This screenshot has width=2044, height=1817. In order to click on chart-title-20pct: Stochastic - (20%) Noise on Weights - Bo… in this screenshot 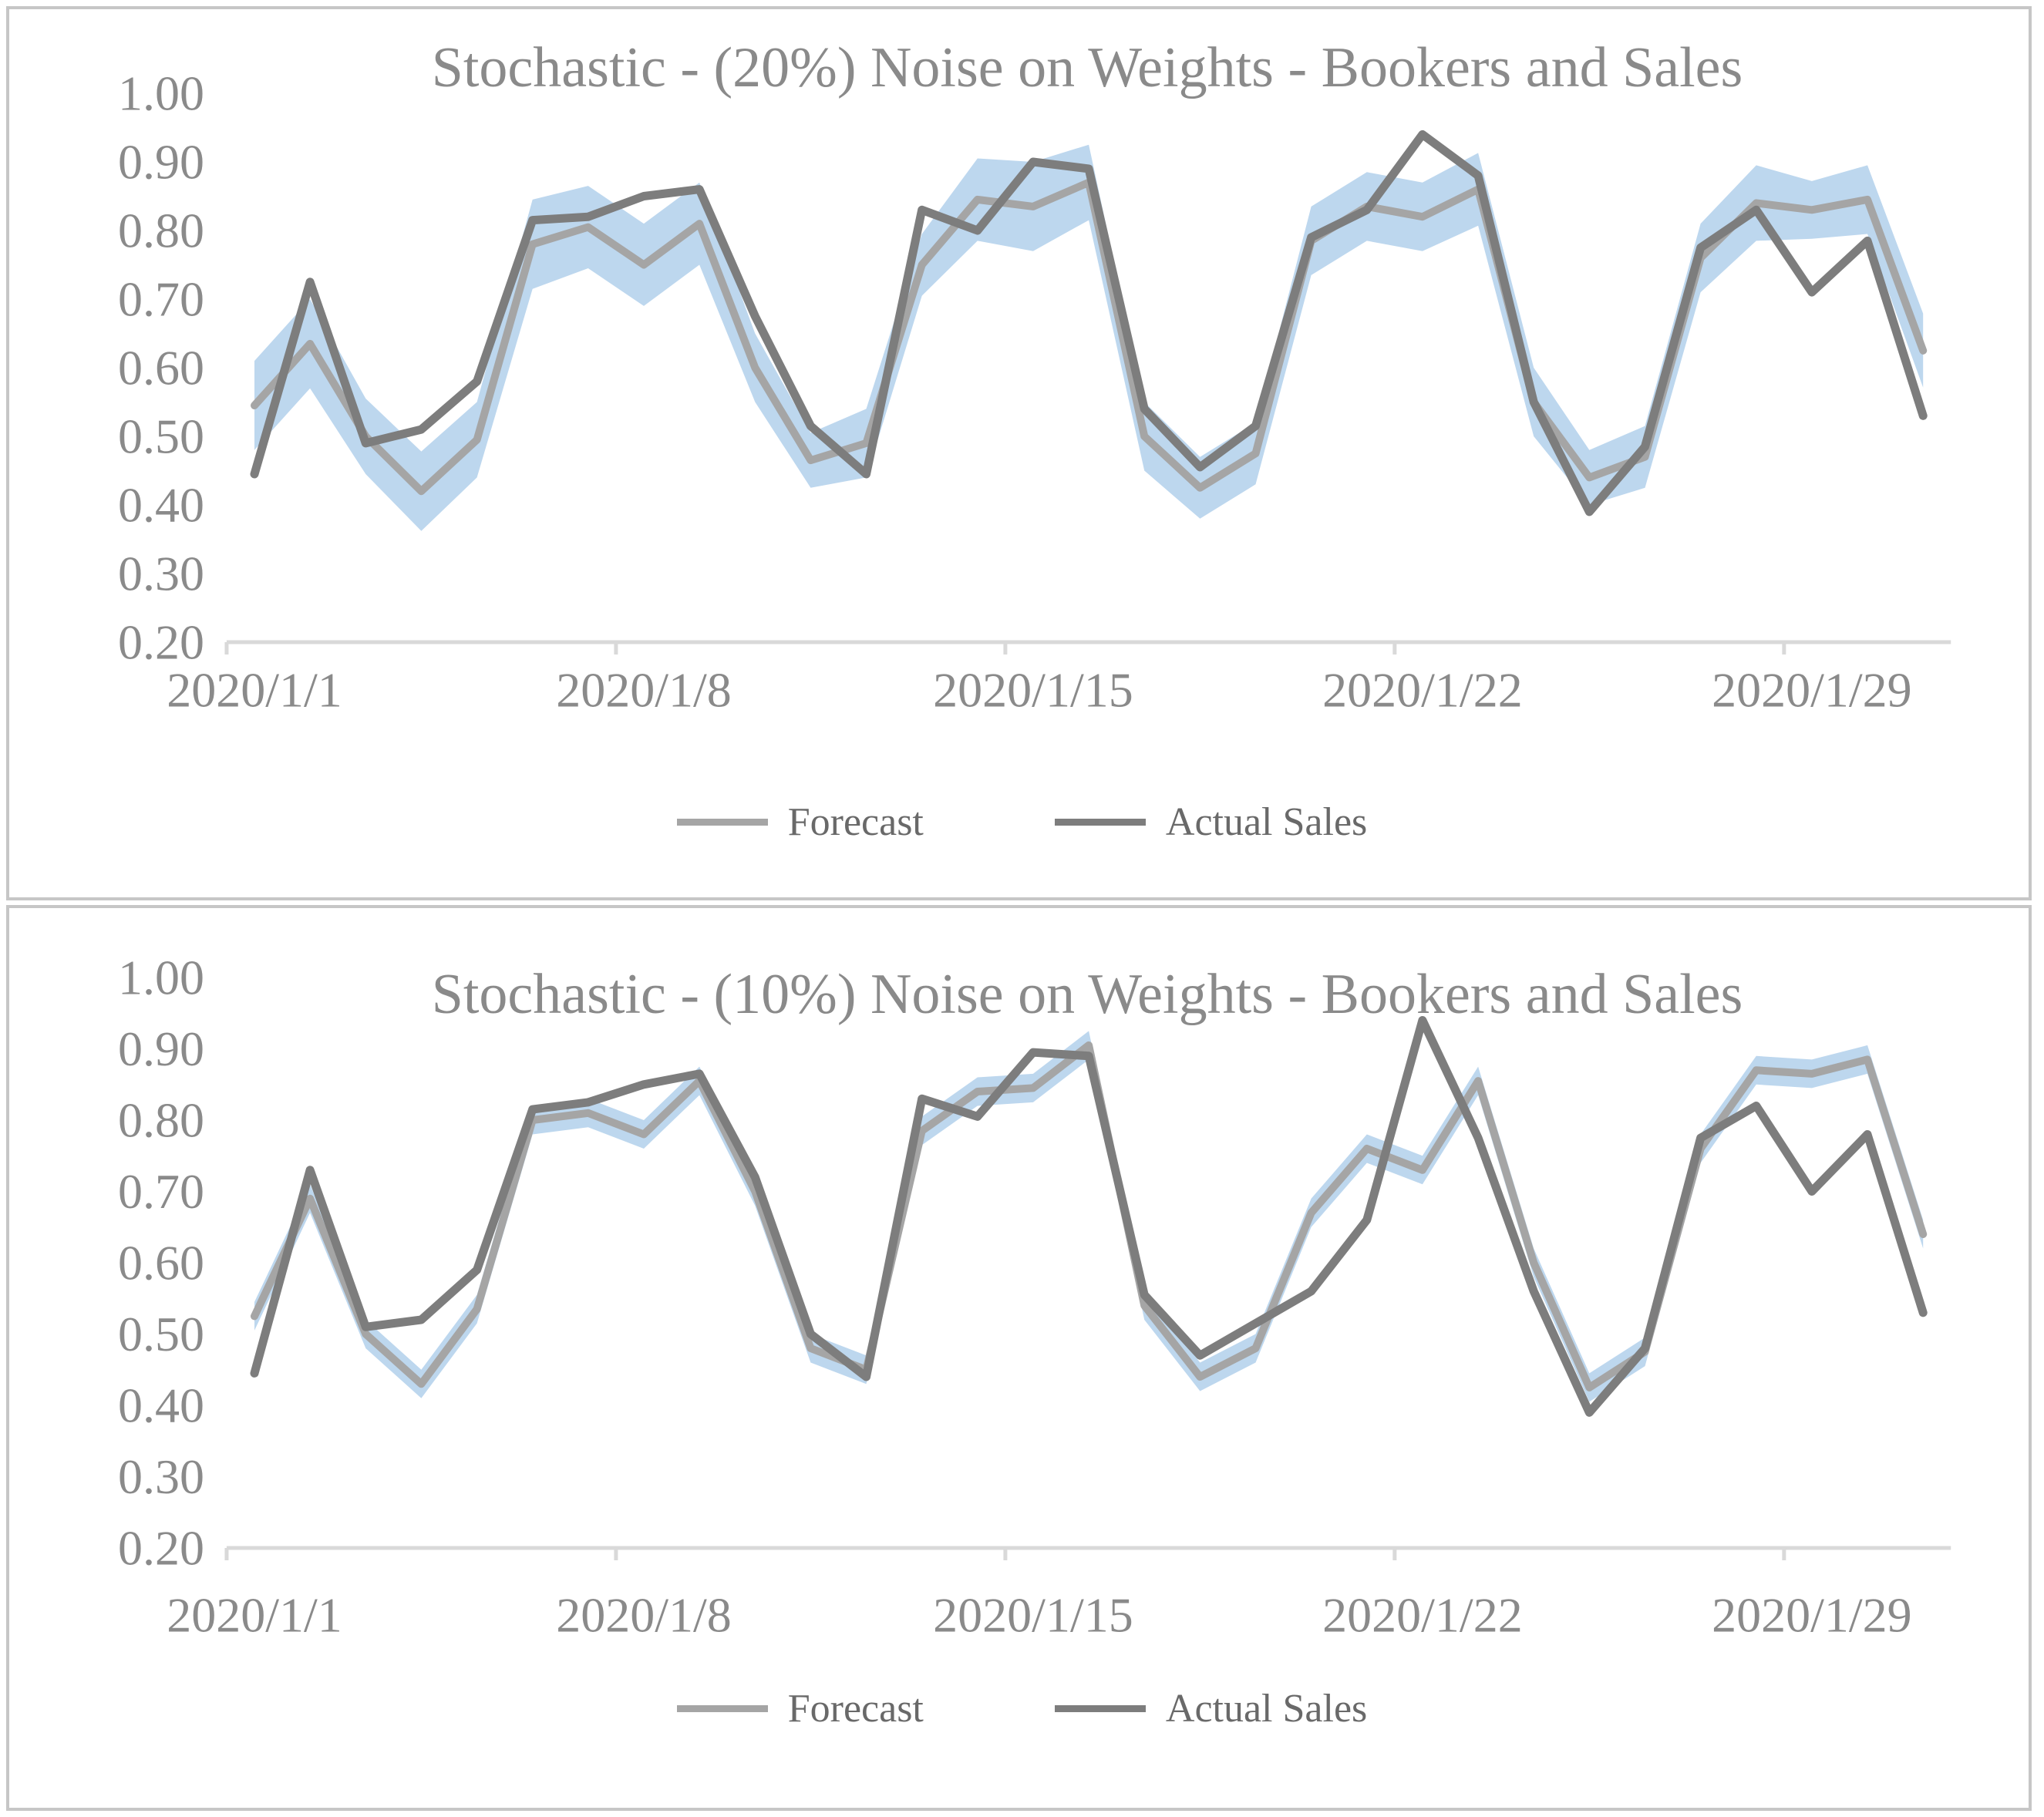, I will do `click(1087, 67)`.